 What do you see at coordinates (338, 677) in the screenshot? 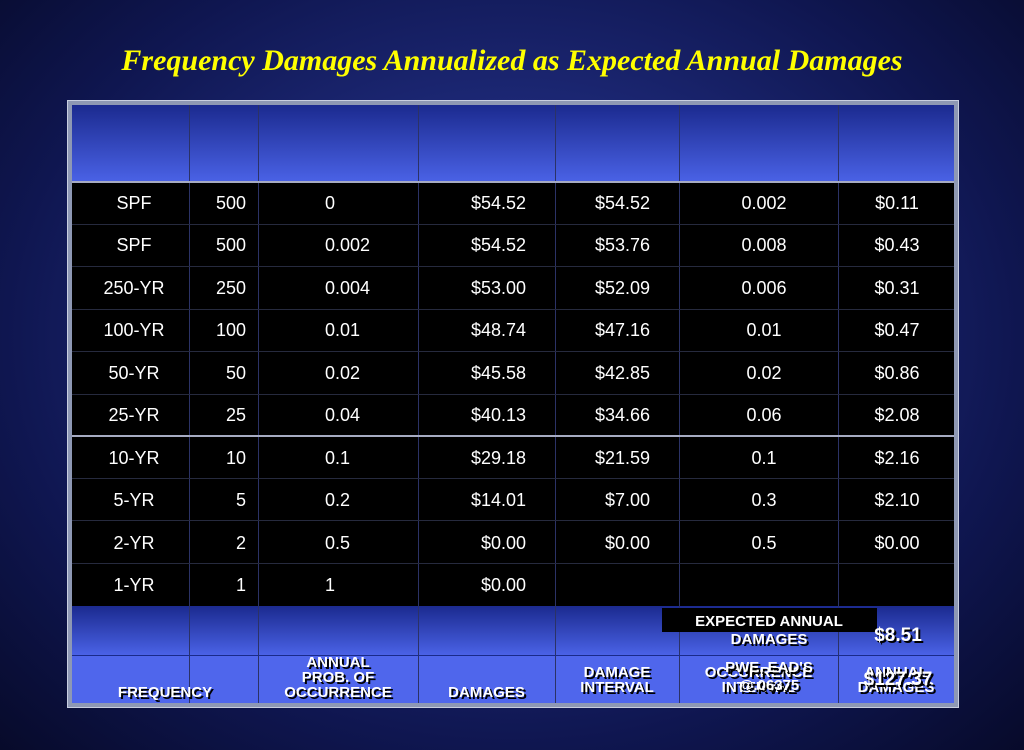
I see `header-annual-prob: ANNUAL PROB. OF OCCURRENCE` at bounding box center [338, 677].